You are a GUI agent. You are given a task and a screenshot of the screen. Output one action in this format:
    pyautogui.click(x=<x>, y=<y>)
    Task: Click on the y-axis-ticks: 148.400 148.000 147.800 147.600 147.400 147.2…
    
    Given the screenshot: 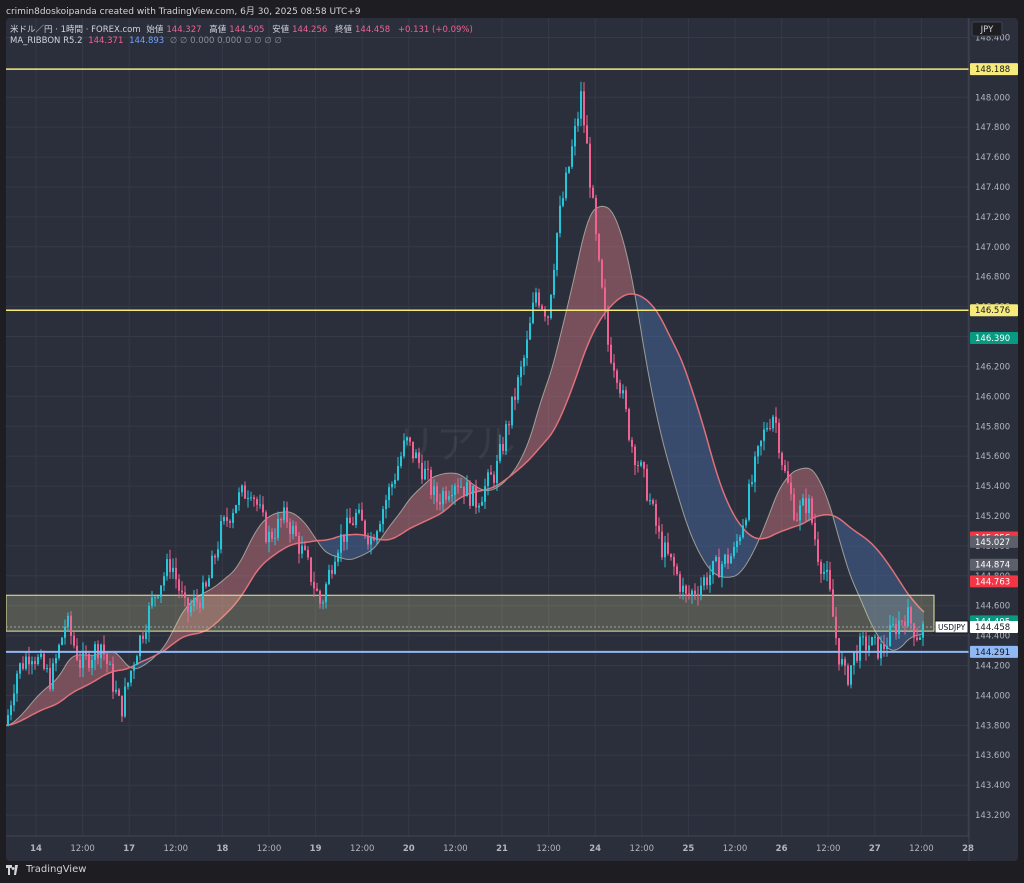 What is the action you would take?
    pyautogui.click(x=992, y=427)
    